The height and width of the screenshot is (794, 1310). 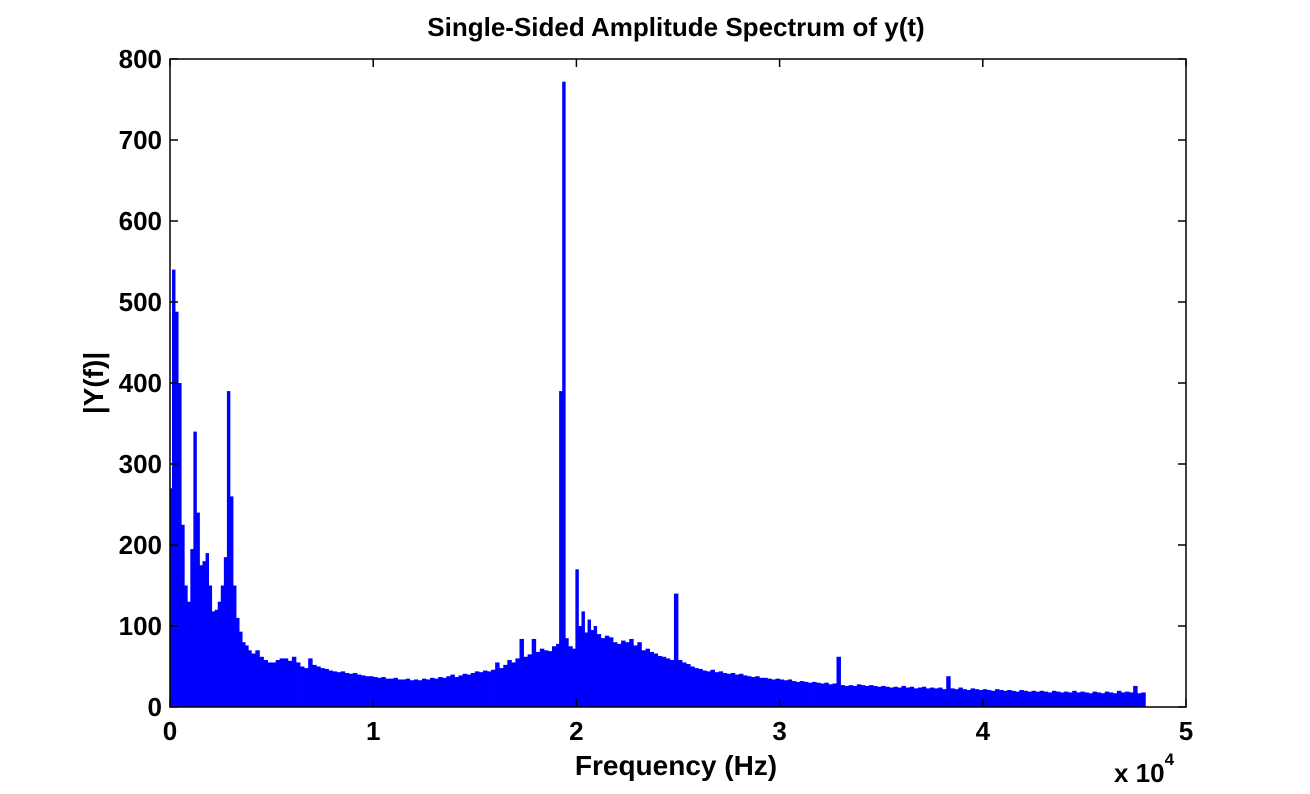 What do you see at coordinates (140, 302) in the screenshot?
I see `y-tick-label: 500` at bounding box center [140, 302].